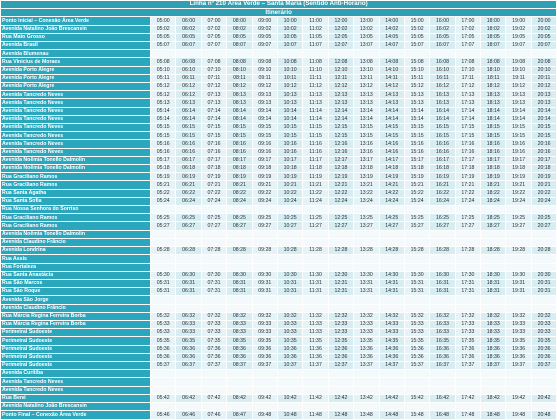 The height and width of the screenshot is (420, 557). Describe the element at coordinates (188, 398) in the screenshot. I see `departure-time: 06:42` at that location.